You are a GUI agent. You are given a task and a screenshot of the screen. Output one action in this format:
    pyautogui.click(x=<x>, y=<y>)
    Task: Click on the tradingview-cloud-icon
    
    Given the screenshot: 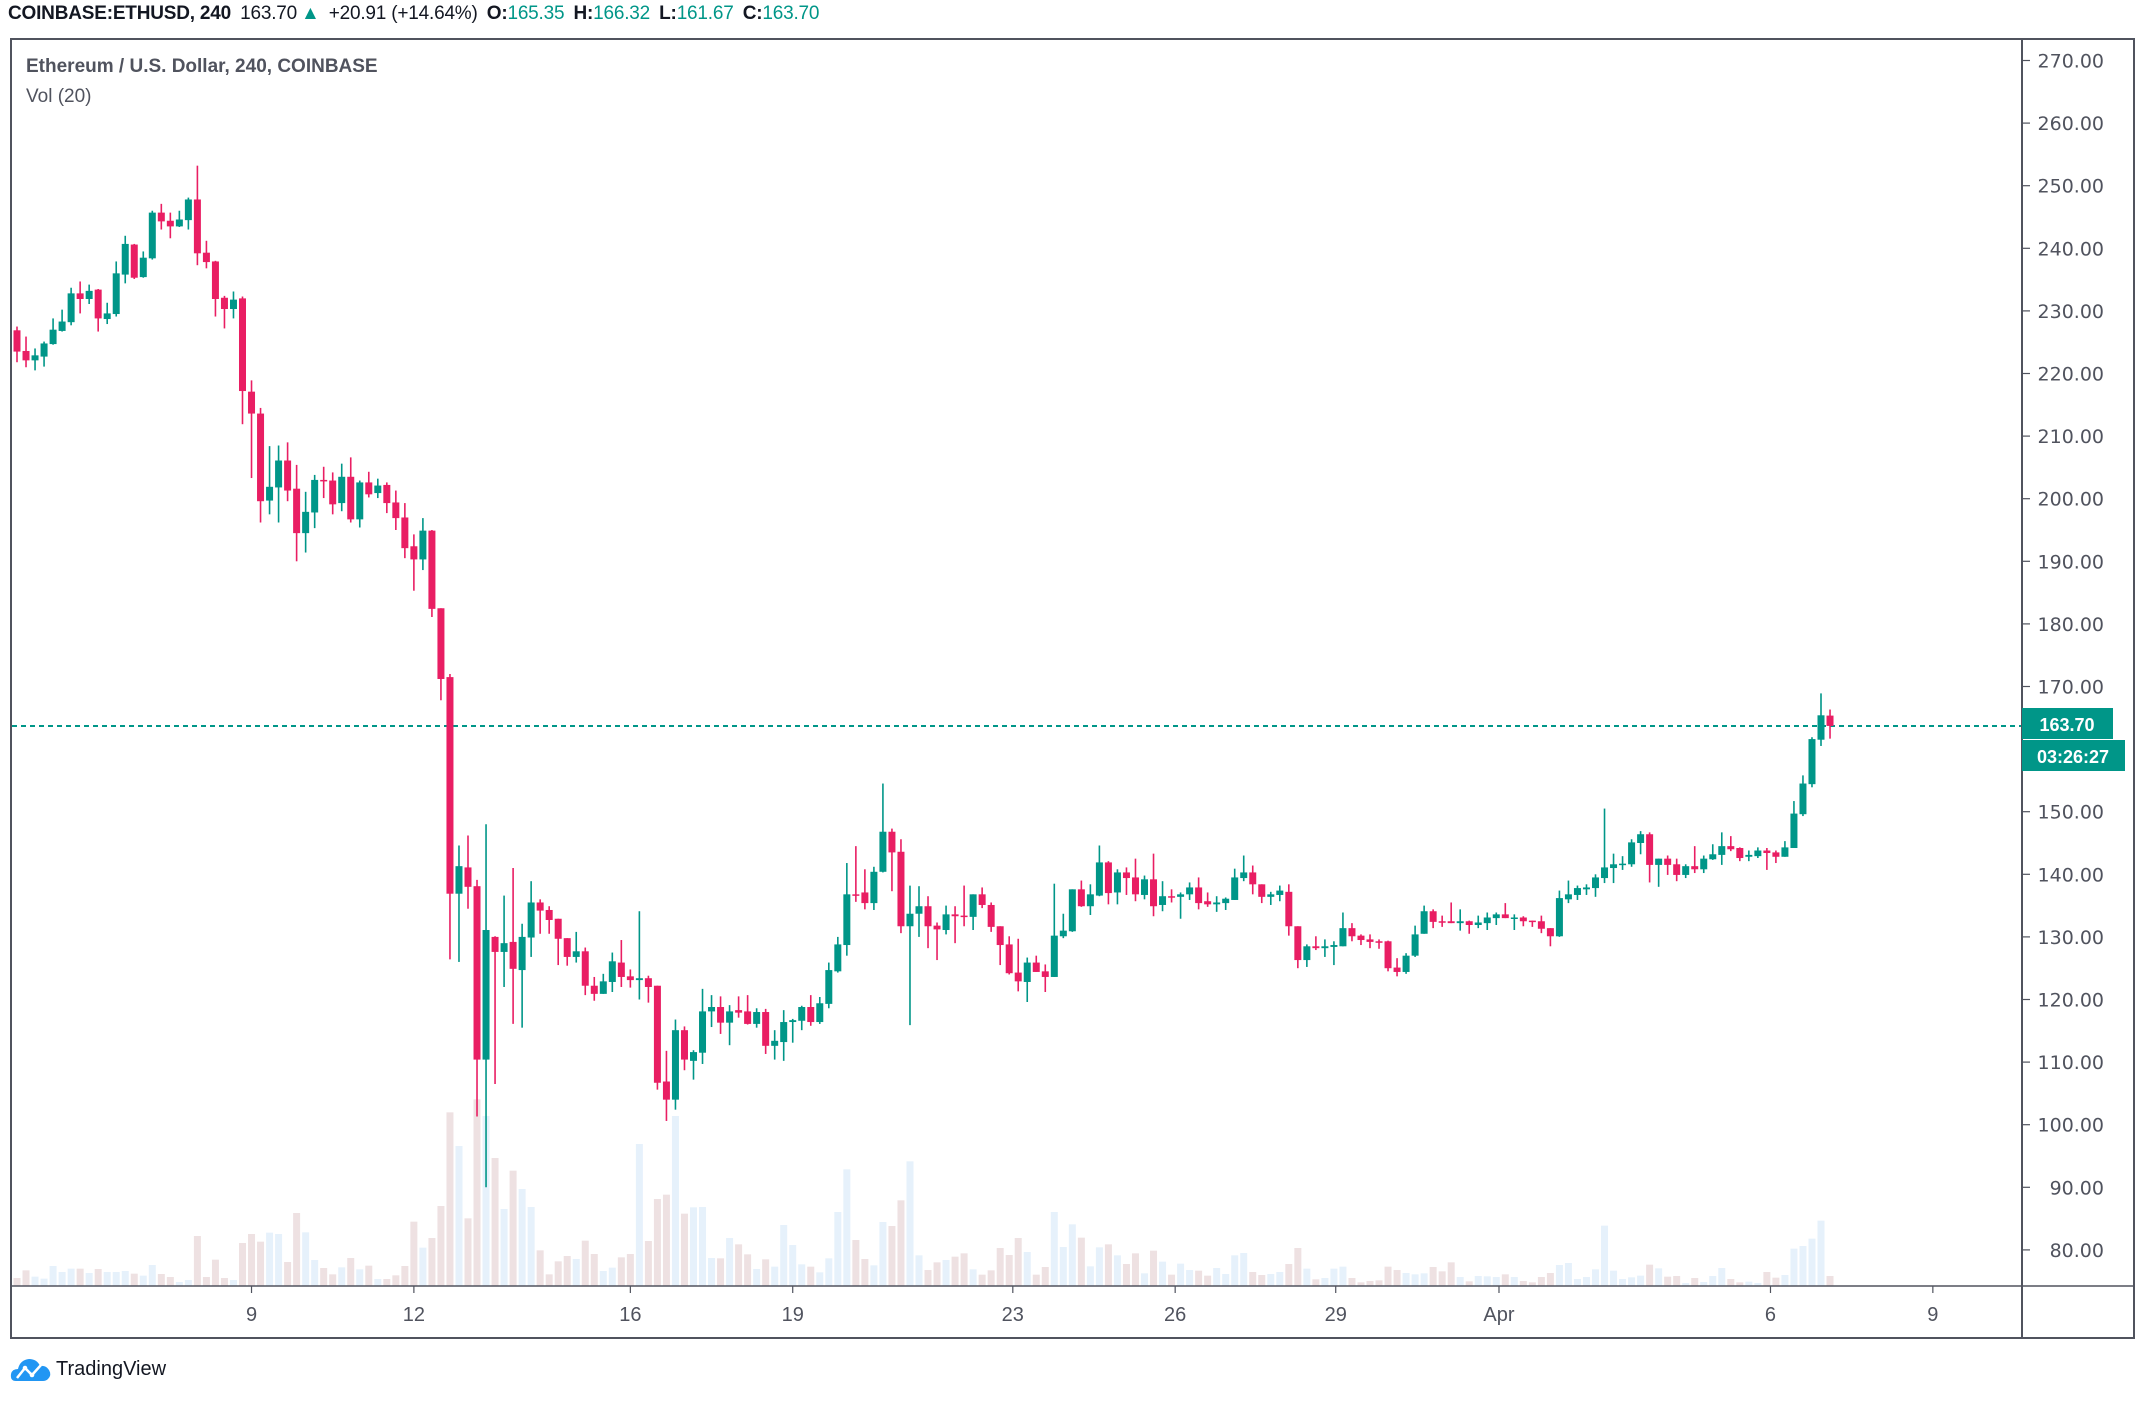 What is the action you would take?
    pyautogui.click(x=30, y=1370)
    